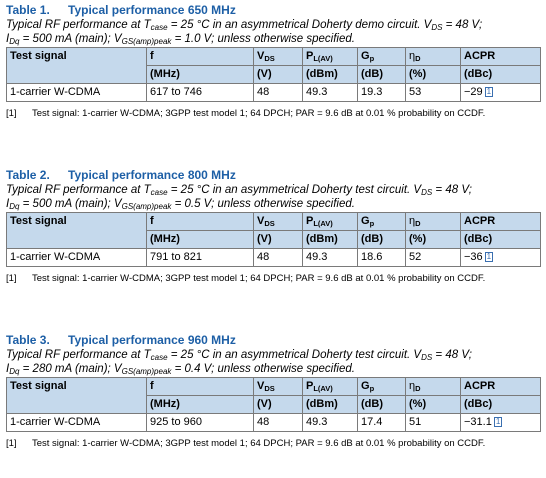  Describe the element at coordinates (152, 10) in the screenshot. I see `table-title: Typical performance 650 MHz` at that location.